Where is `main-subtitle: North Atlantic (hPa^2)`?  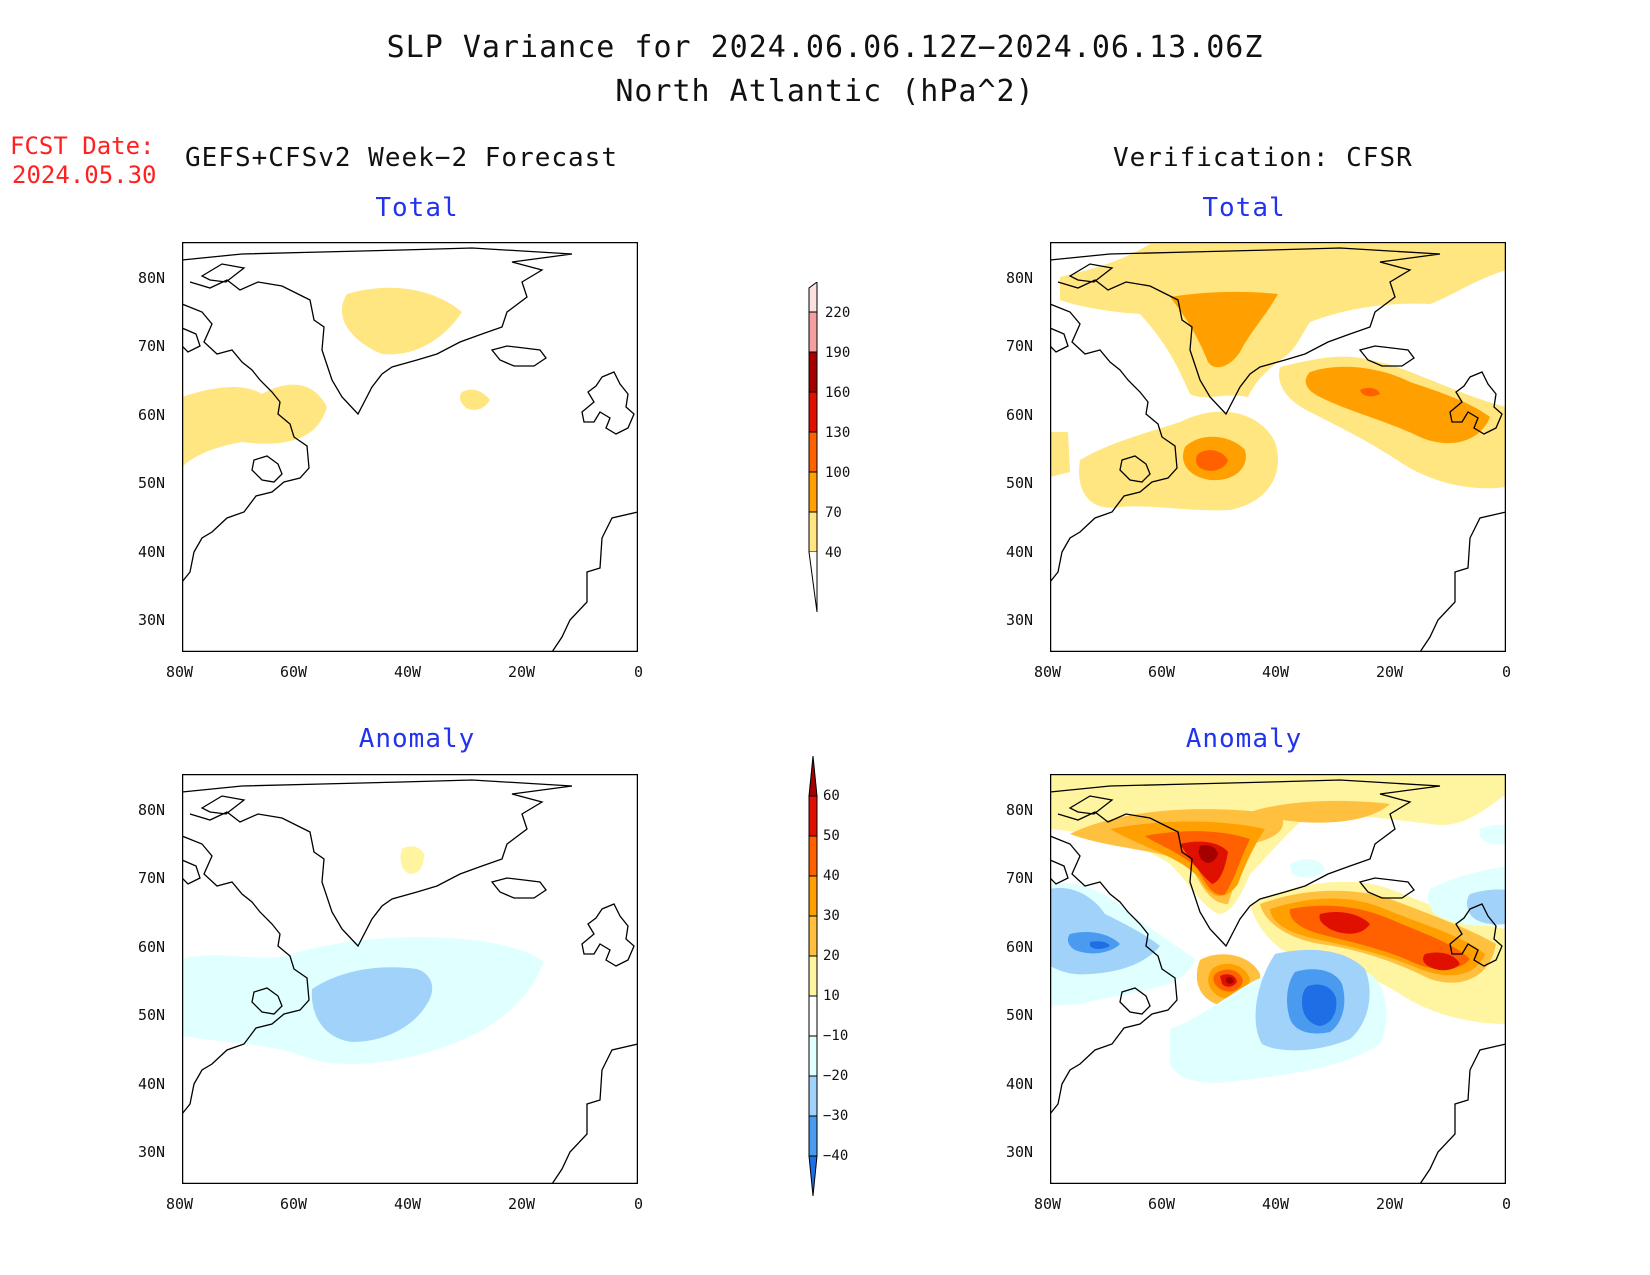
main-subtitle: North Atlantic (hPa^2) is located at coordinates (825, 91).